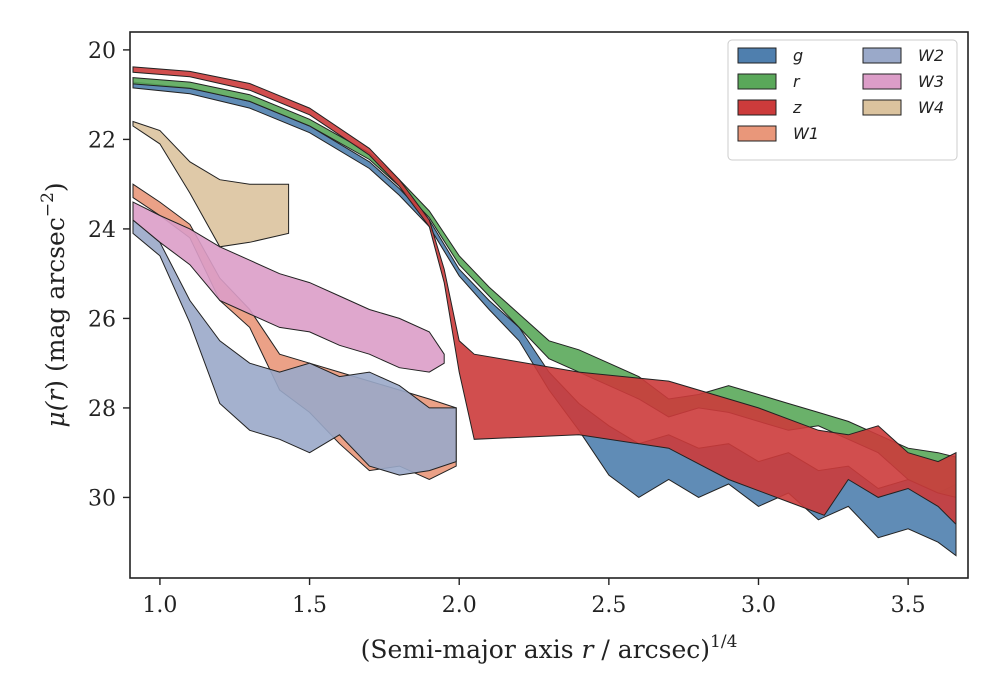  I want to click on legend-label-g: g, so click(798, 55).